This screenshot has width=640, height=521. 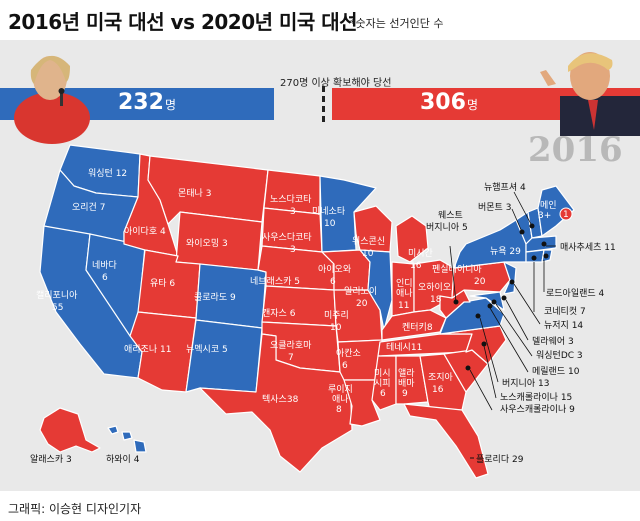 What do you see at coordinates (127, 439) in the screenshot?
I see `state-hi` at bounding box center [127, 439].